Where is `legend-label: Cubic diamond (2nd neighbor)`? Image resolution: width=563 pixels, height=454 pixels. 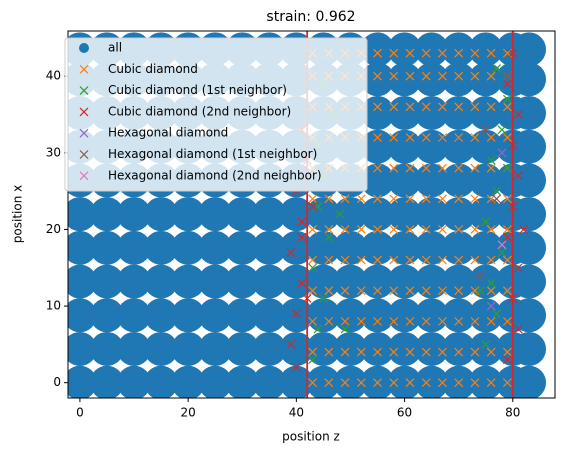 legend-label: Cubic diamond (2nd neighbor) is located at coordinates (199, 111).